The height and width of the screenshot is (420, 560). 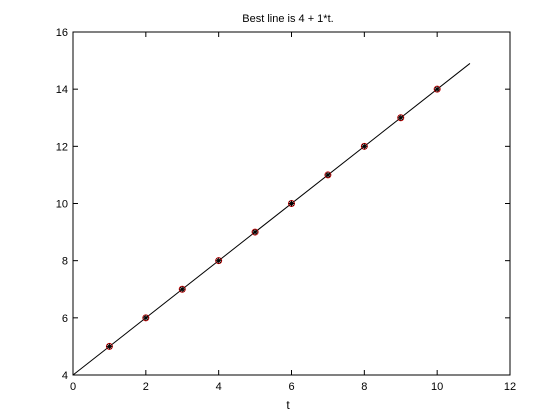 What do you see at coordinates (287, 19) in the screenshot?
I see `chart-title: Best line is 4 + 1*t.` at bounding box center [287, 19].